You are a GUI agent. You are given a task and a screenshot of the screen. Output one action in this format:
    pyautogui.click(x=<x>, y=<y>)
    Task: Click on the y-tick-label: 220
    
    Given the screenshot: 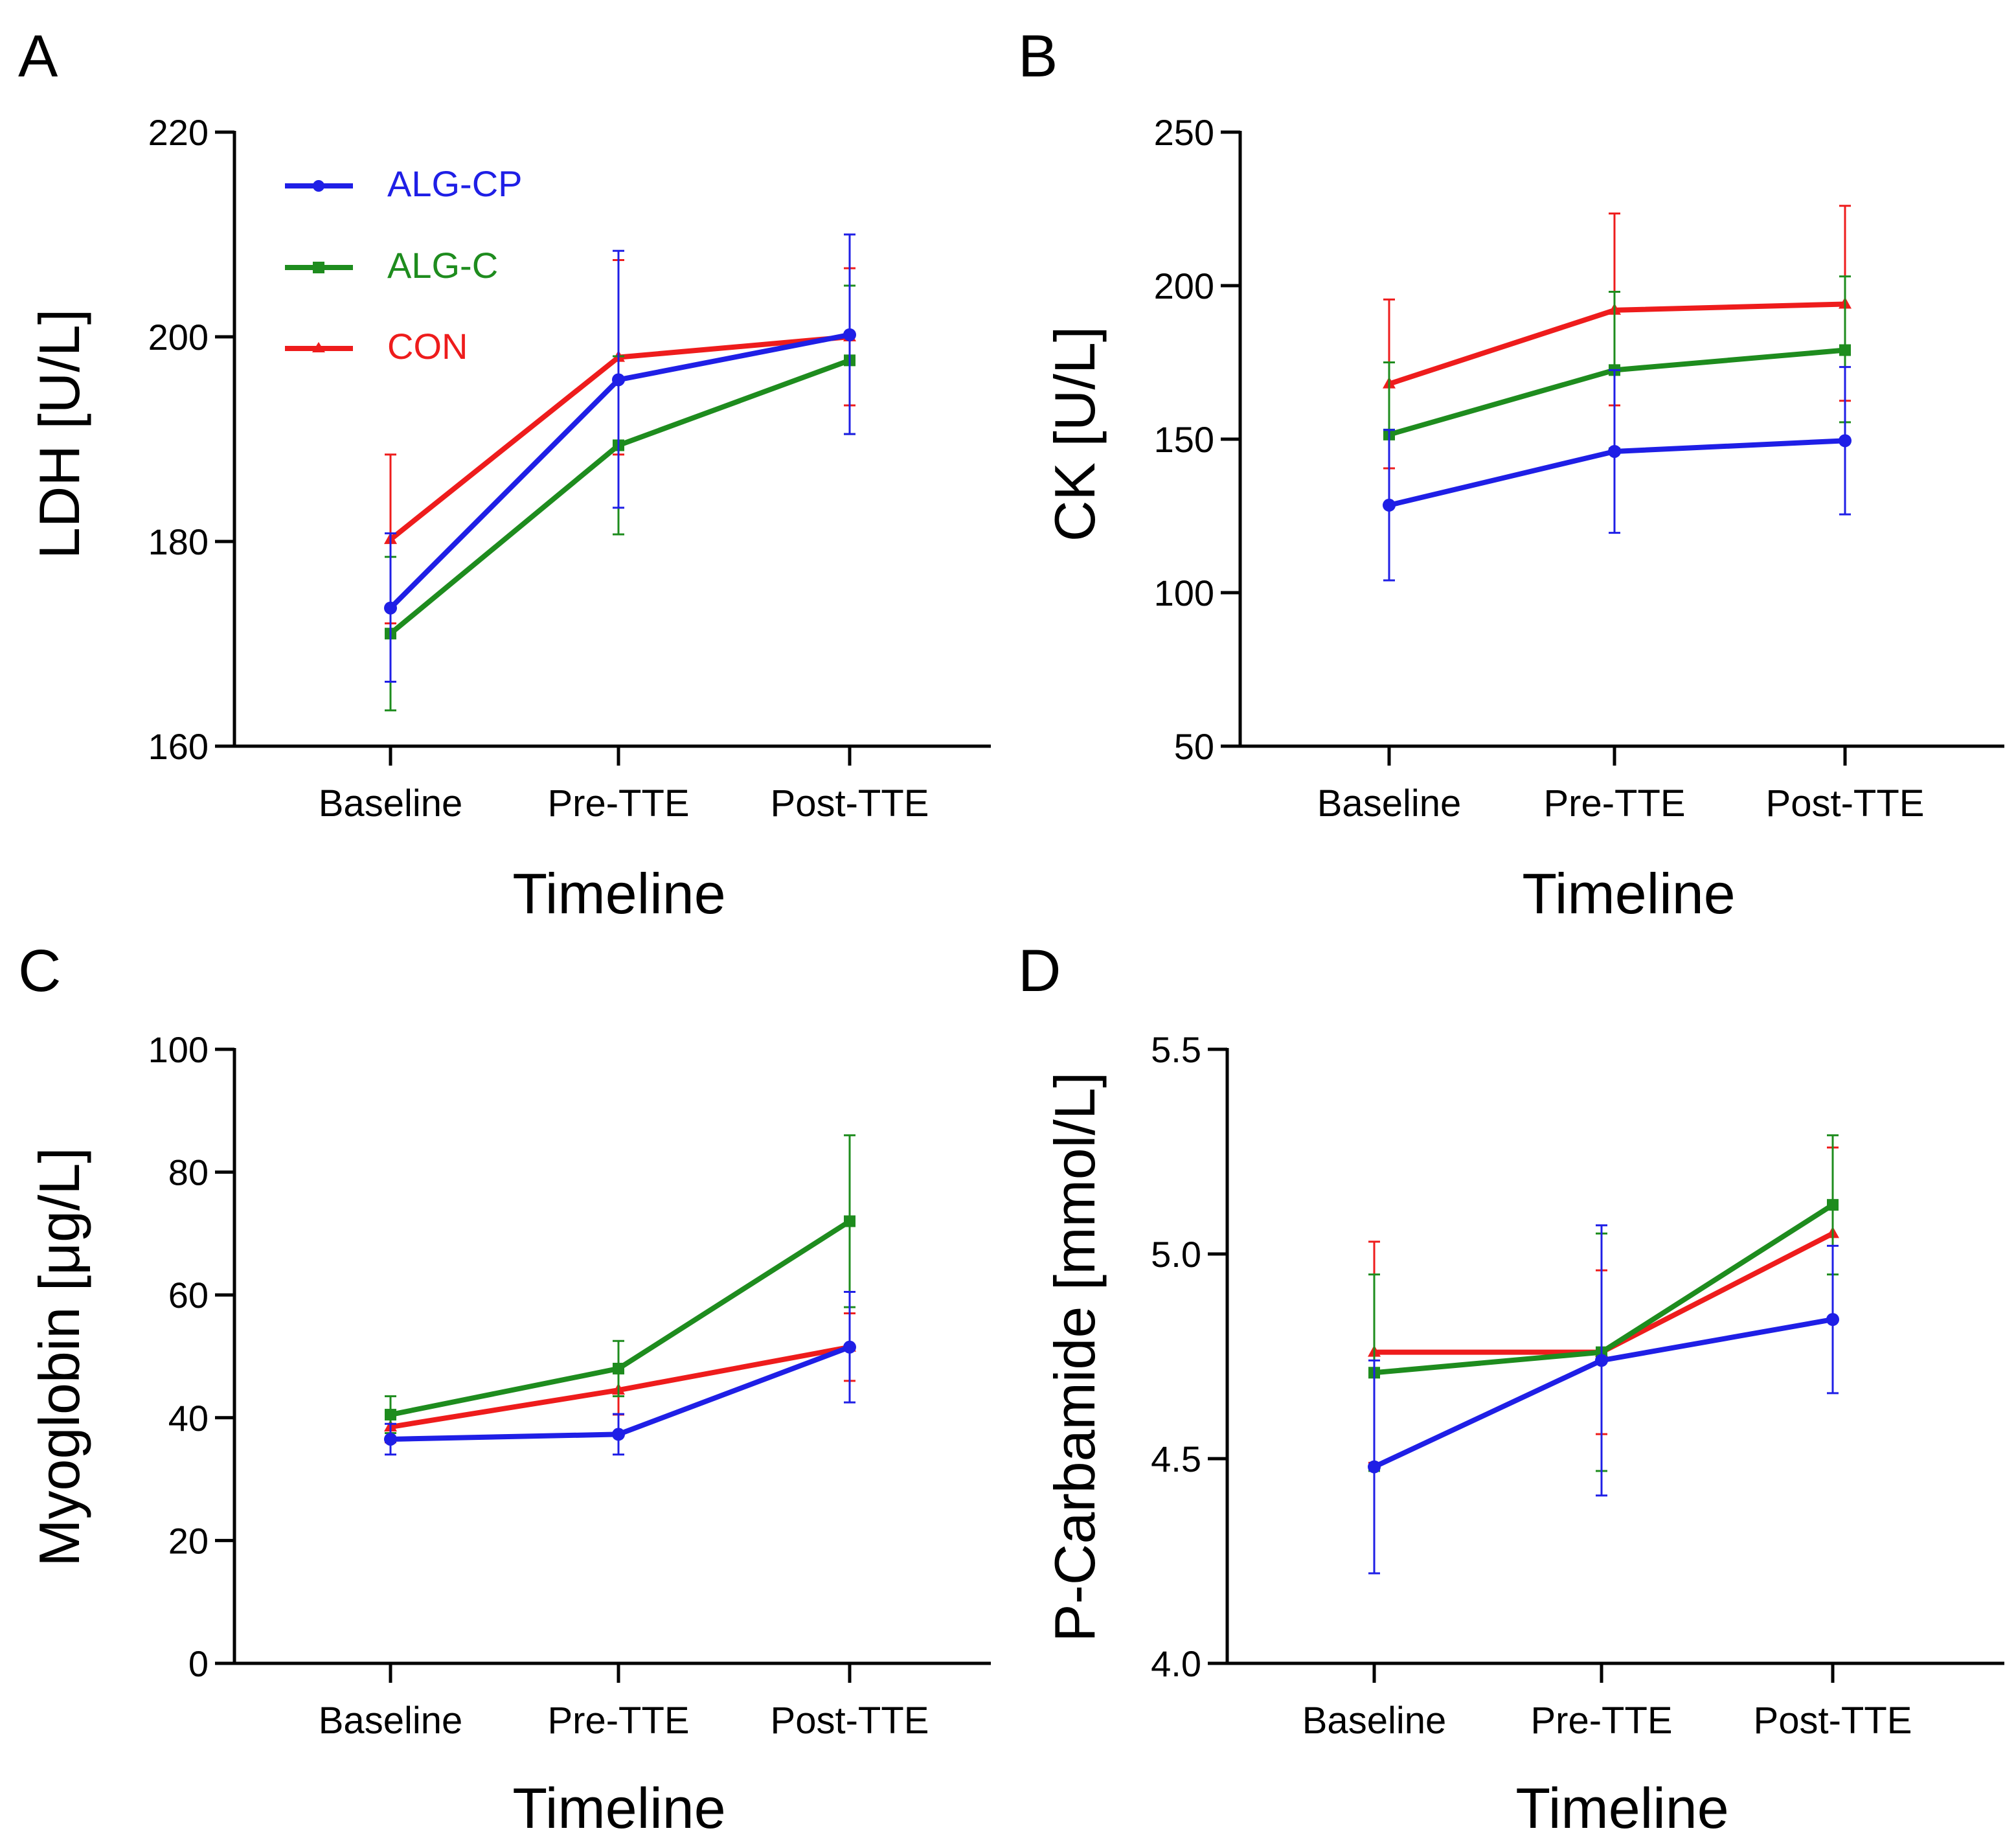 What is the action you would take?
    pyautogui.click(x=178, y=132)
    